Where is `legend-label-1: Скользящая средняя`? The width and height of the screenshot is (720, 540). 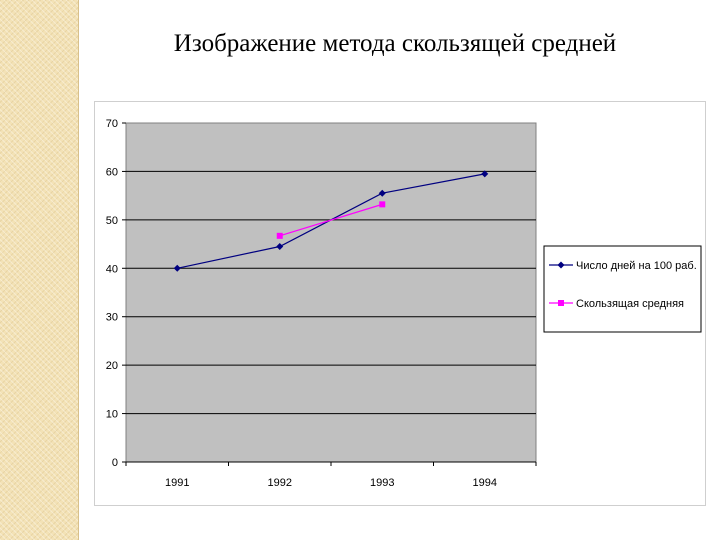
legend-label-1: Скользящая средняя is located at coordinates (630, 304).